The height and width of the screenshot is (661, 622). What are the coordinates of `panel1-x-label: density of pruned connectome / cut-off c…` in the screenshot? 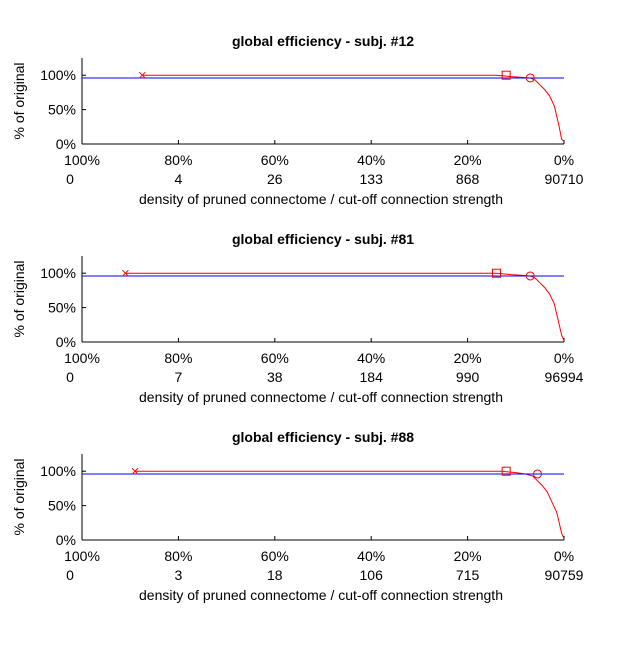 It's located at (321, 199).